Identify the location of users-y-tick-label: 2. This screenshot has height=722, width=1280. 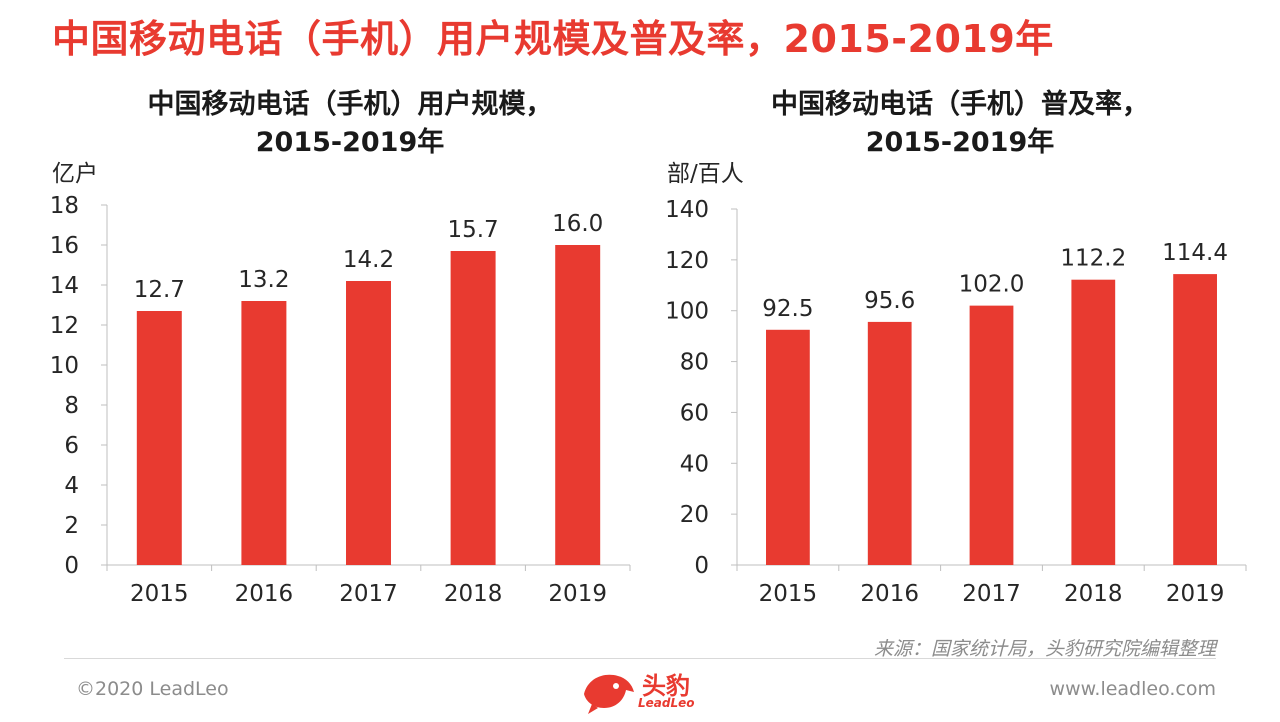
(71, 526).